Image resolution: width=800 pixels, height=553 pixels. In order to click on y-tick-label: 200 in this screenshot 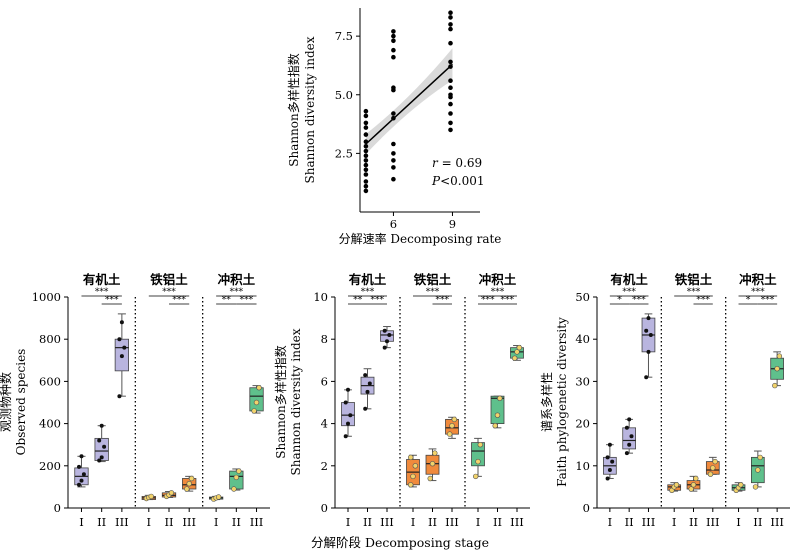, I will do `click(50, 466)`.